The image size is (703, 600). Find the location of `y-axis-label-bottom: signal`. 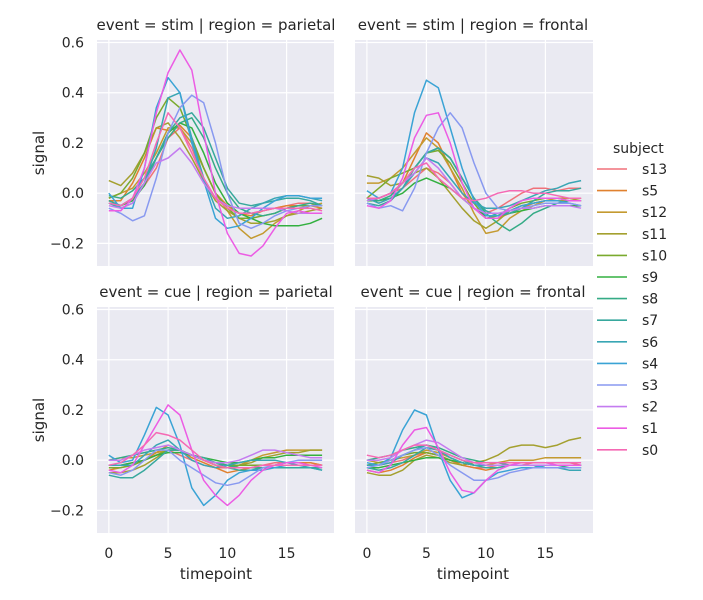

y-axis-label-bottom: signal is located at coordinates (39, 420).